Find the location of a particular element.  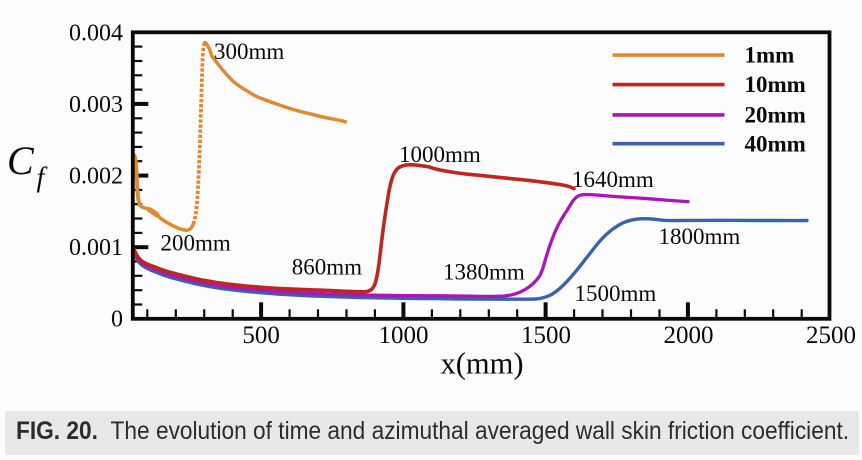

svg-text: x(mm) is located at coordinates (481, 364).